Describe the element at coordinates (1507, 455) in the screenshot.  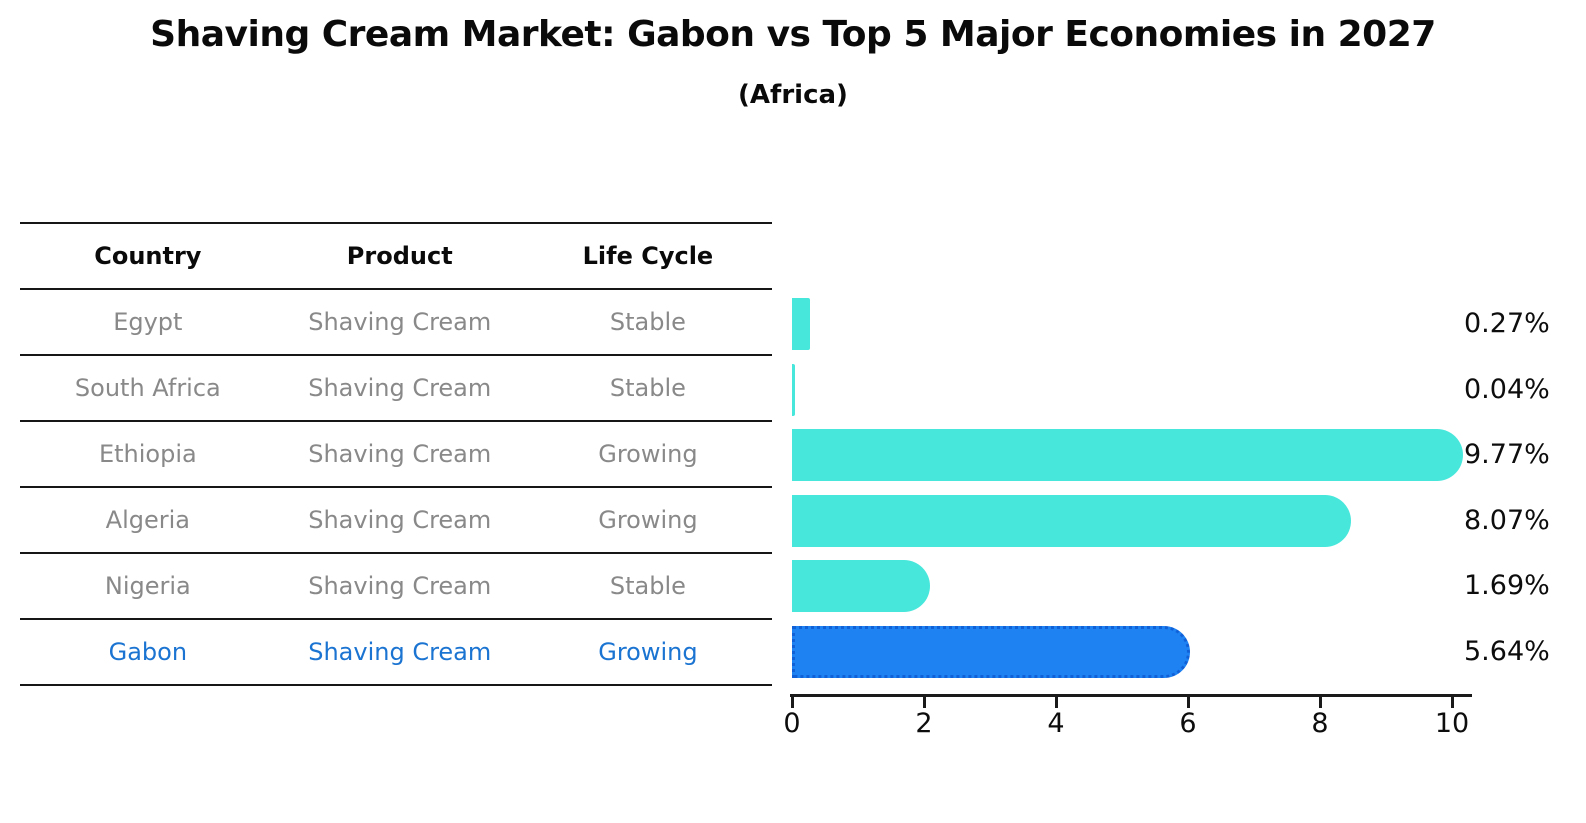
I see `bar-value-label: 9.77%` at that location.